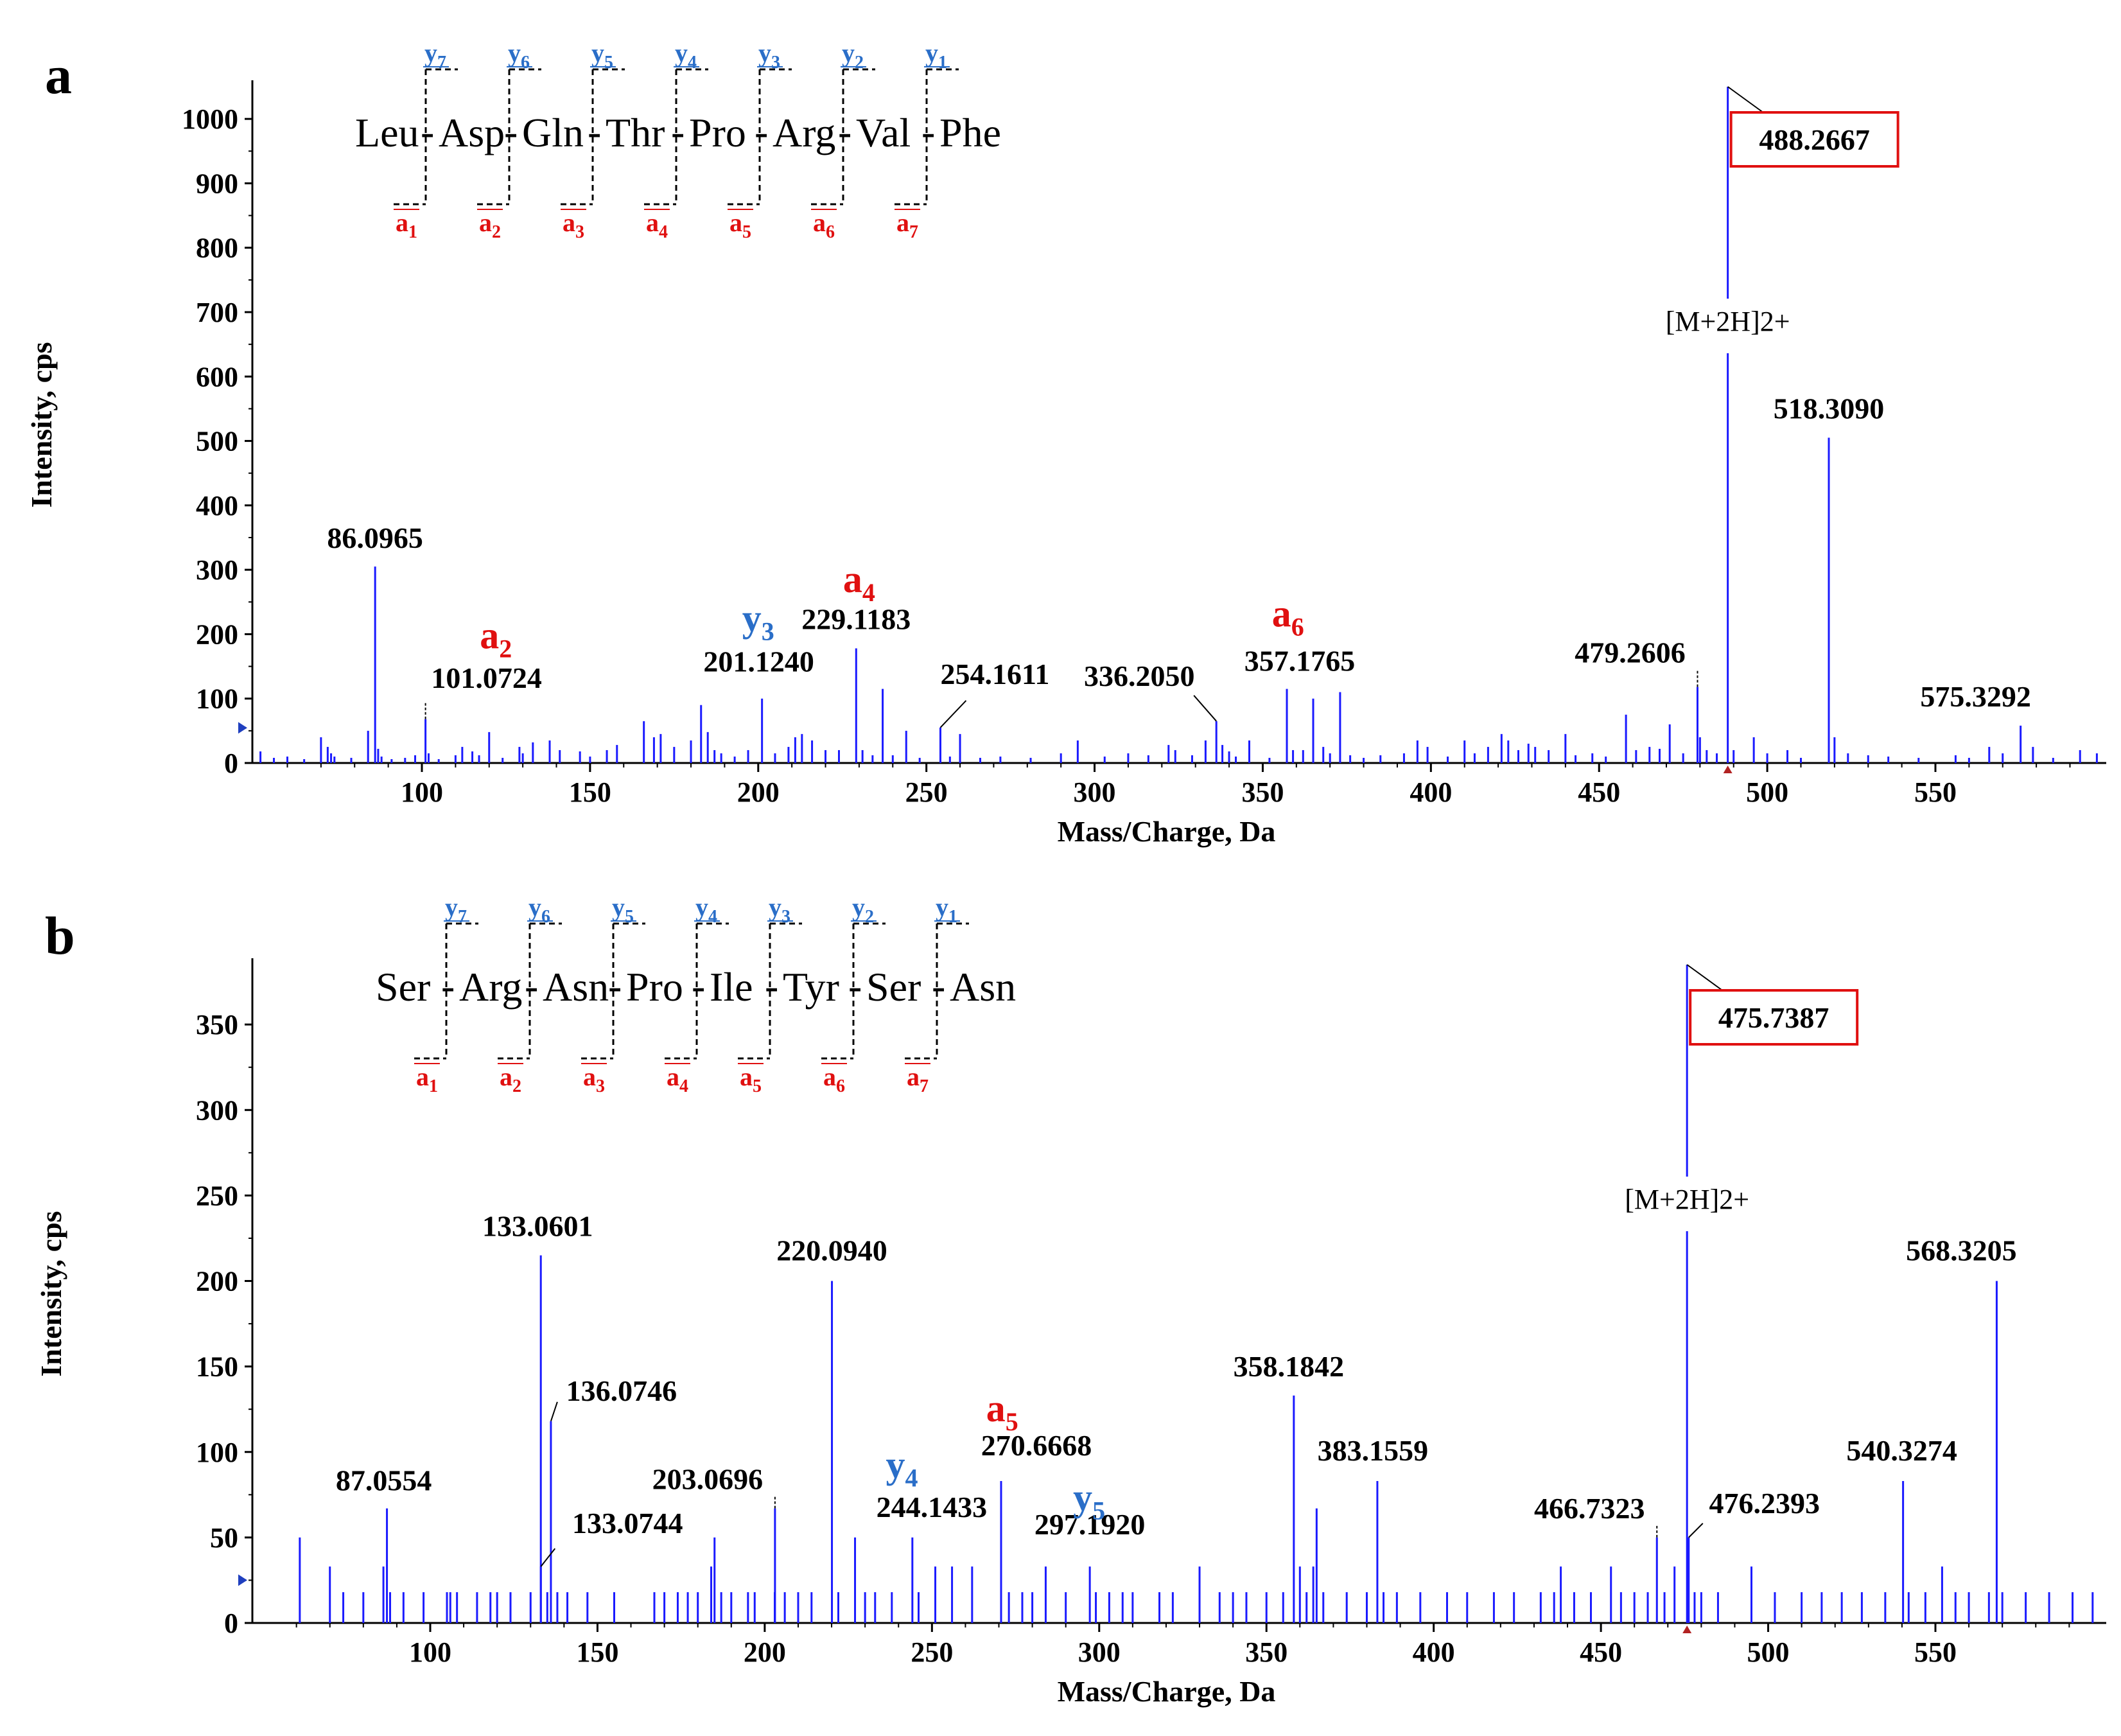  I want to click on sequence-residue: Val, so click(883, 132).